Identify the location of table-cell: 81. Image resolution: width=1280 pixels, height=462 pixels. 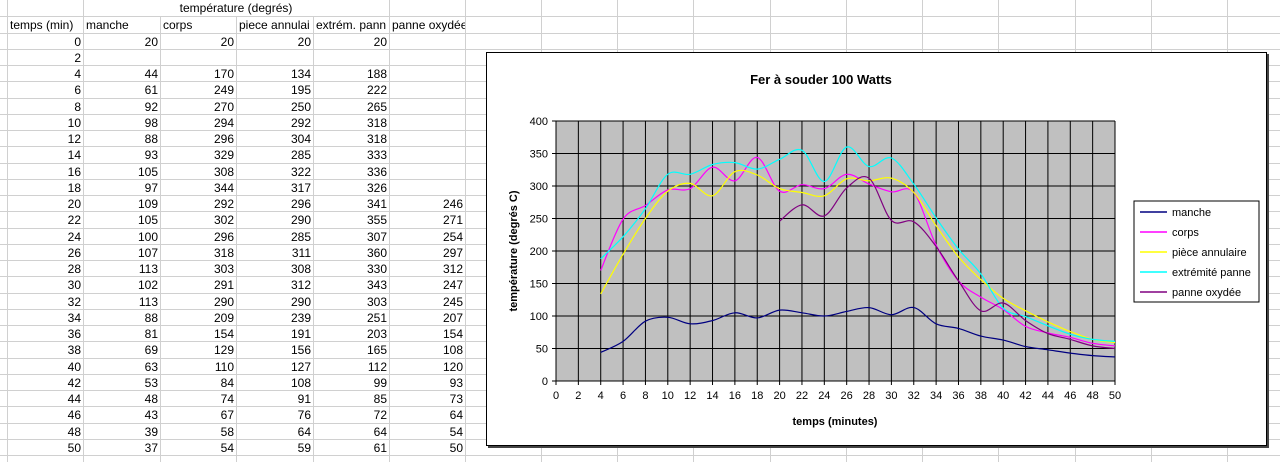
(151, 334).